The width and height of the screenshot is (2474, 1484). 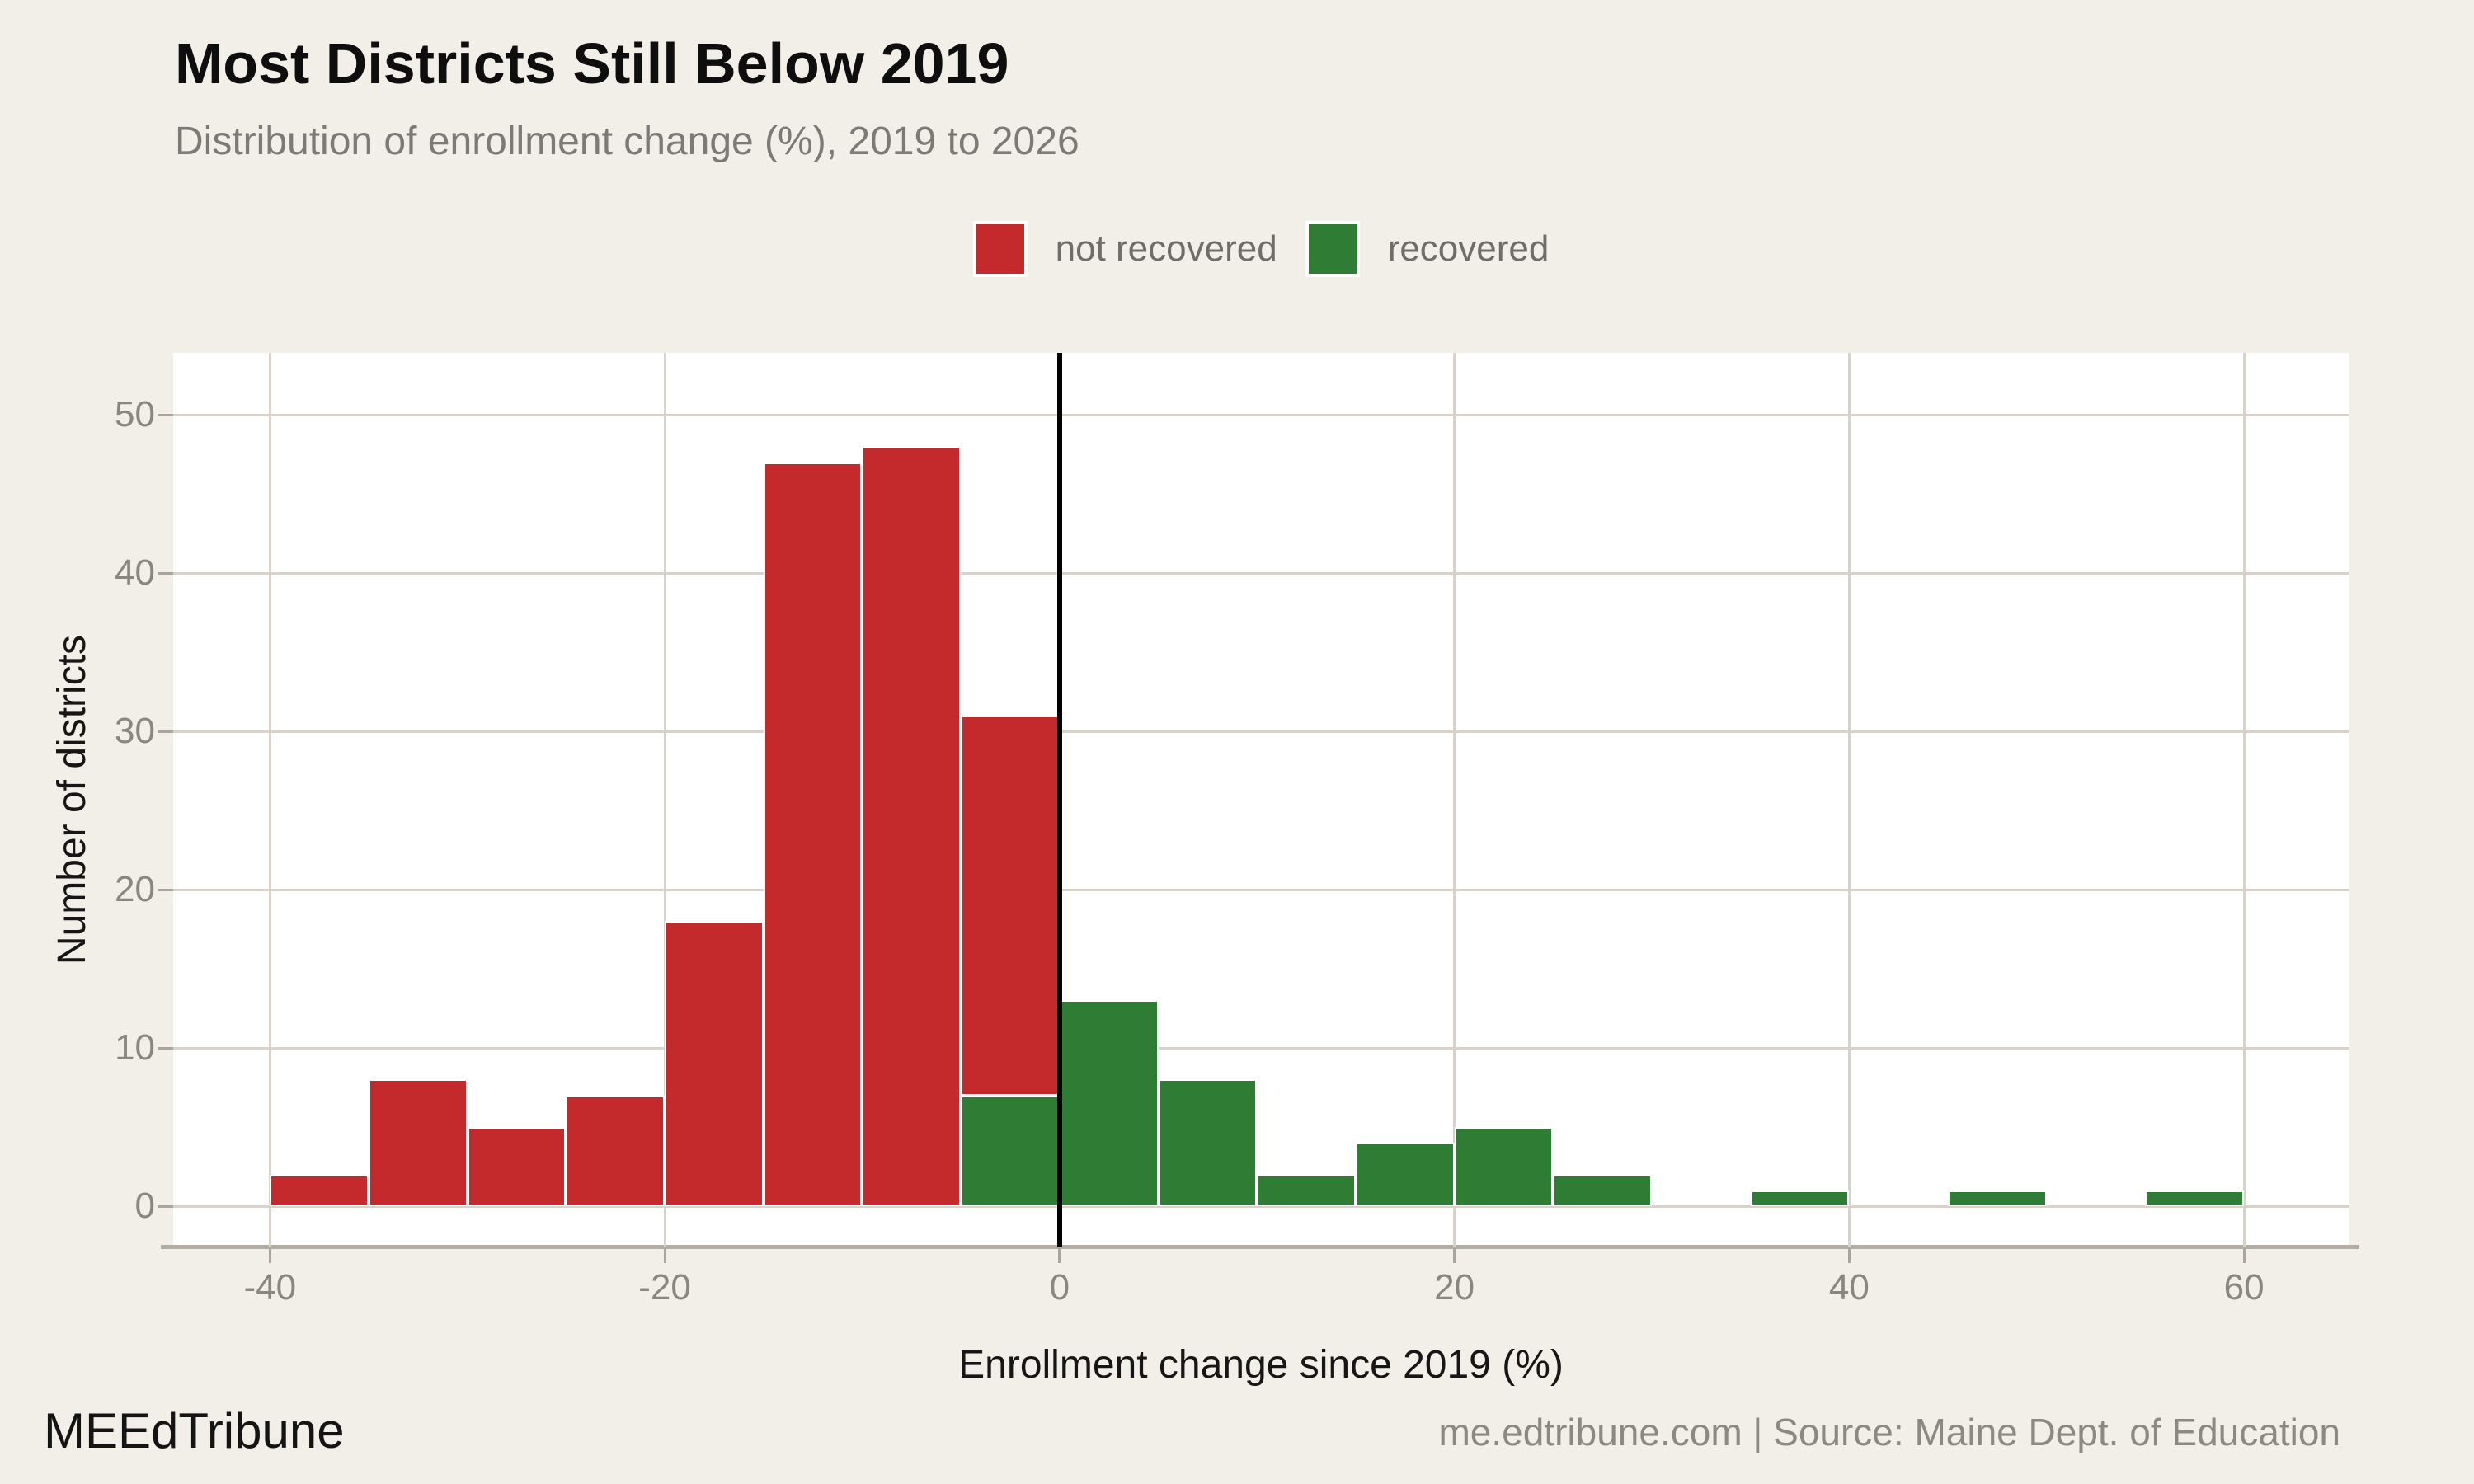 I want to click on x-tick-label: -40, so click(x=270, y=1287).